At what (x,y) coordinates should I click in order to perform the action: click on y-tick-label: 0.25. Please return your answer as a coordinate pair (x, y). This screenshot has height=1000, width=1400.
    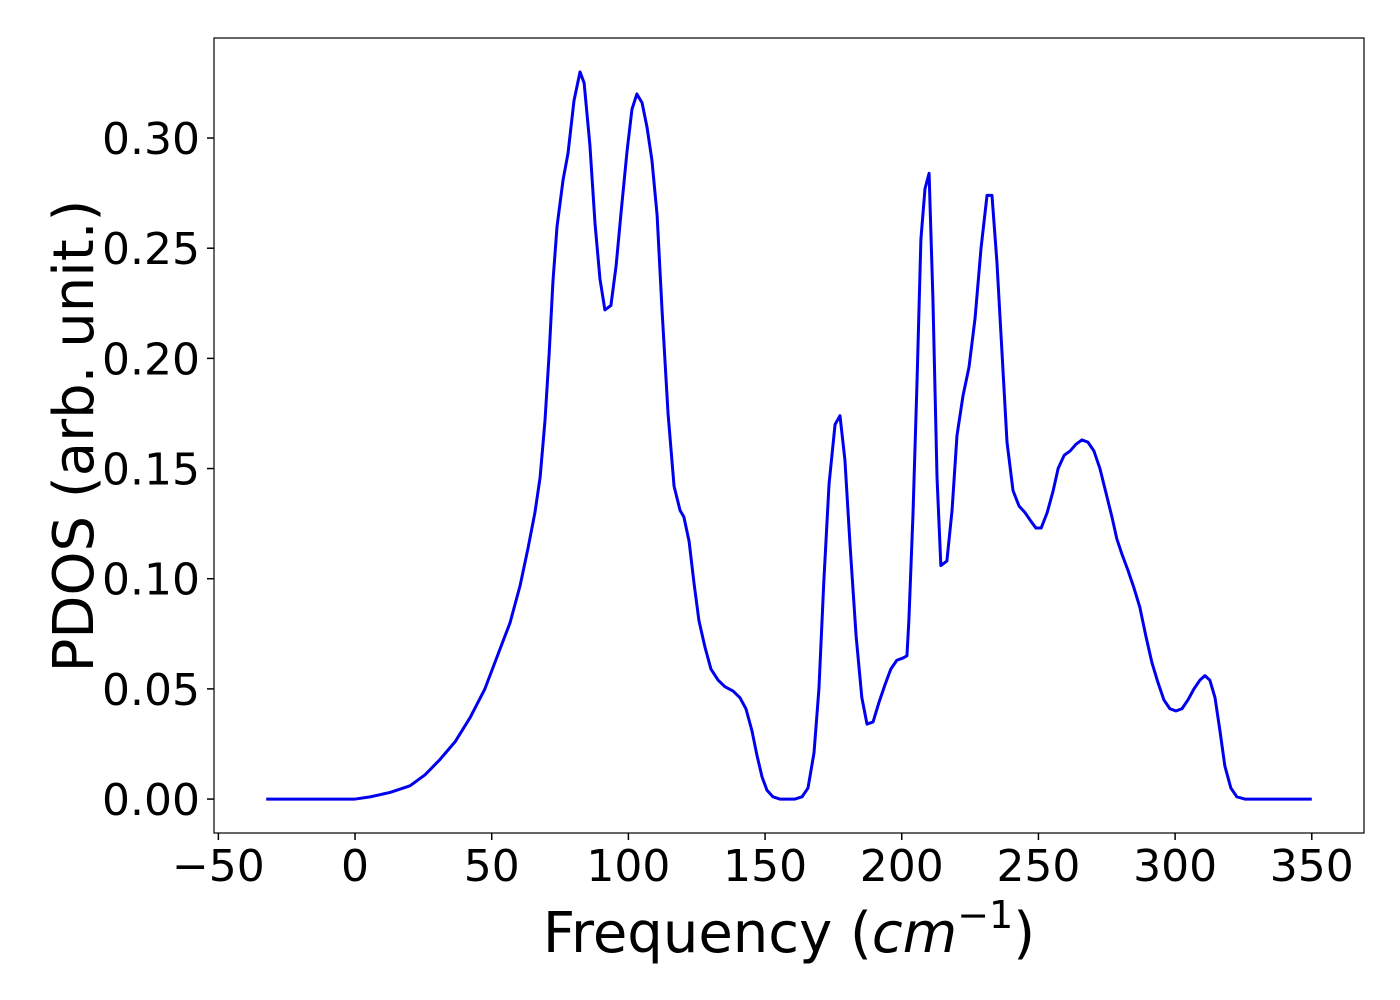
    Looking at the image, I should click on (151, 249).